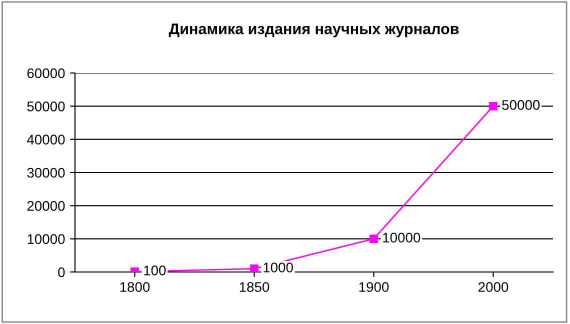 The height and width of the screenshot is (324, 570). Describe the element at coordinates (45, 139) in the screenshot. I see `y-tick-label: 40000` at that location.